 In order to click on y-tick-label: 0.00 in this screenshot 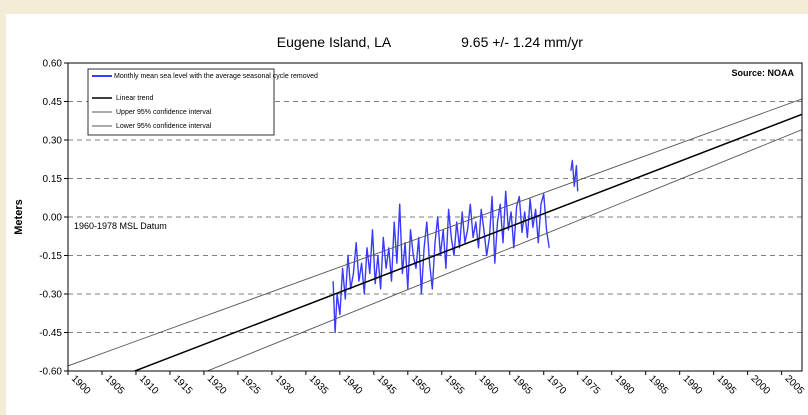, I will do `click(53, 218)`.